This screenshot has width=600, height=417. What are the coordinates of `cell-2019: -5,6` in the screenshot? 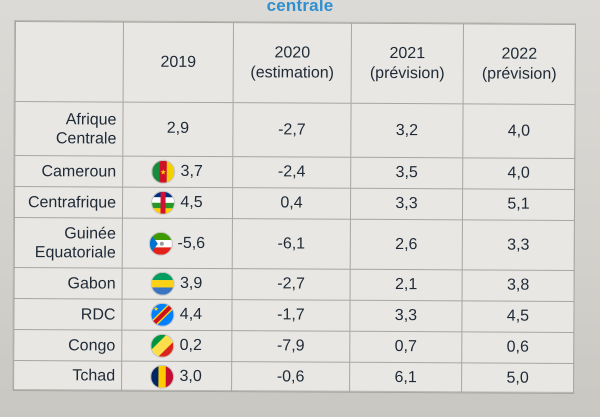 It's located at (177, 243).